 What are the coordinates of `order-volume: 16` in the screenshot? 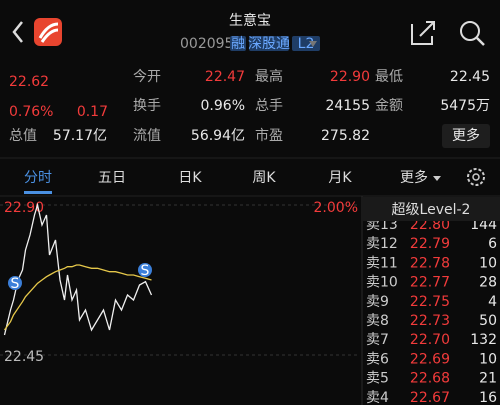 It's located at (488, 397).